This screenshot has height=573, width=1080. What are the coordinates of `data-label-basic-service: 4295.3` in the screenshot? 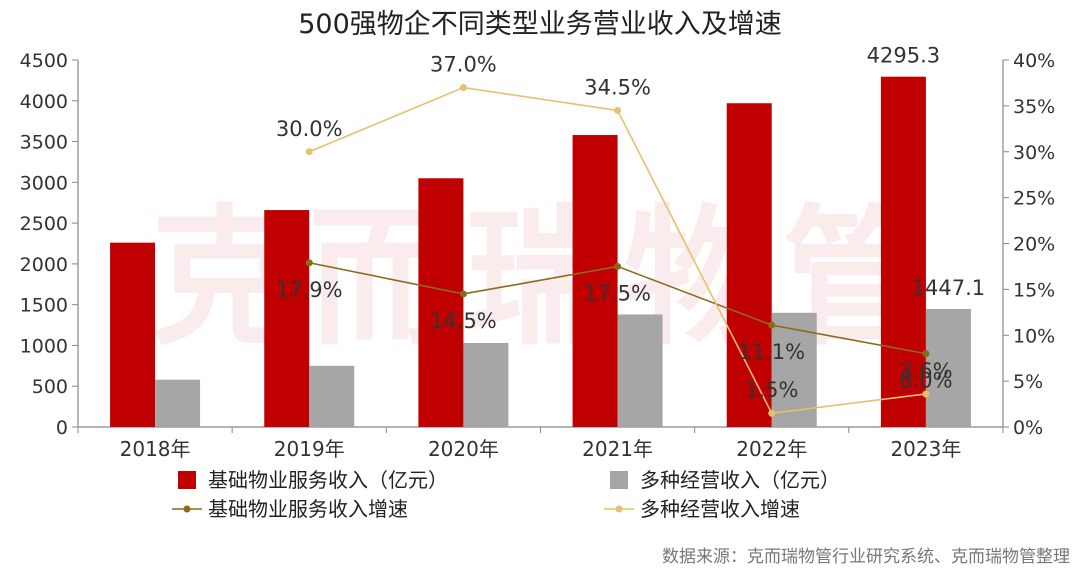 It's located at (903, 56).